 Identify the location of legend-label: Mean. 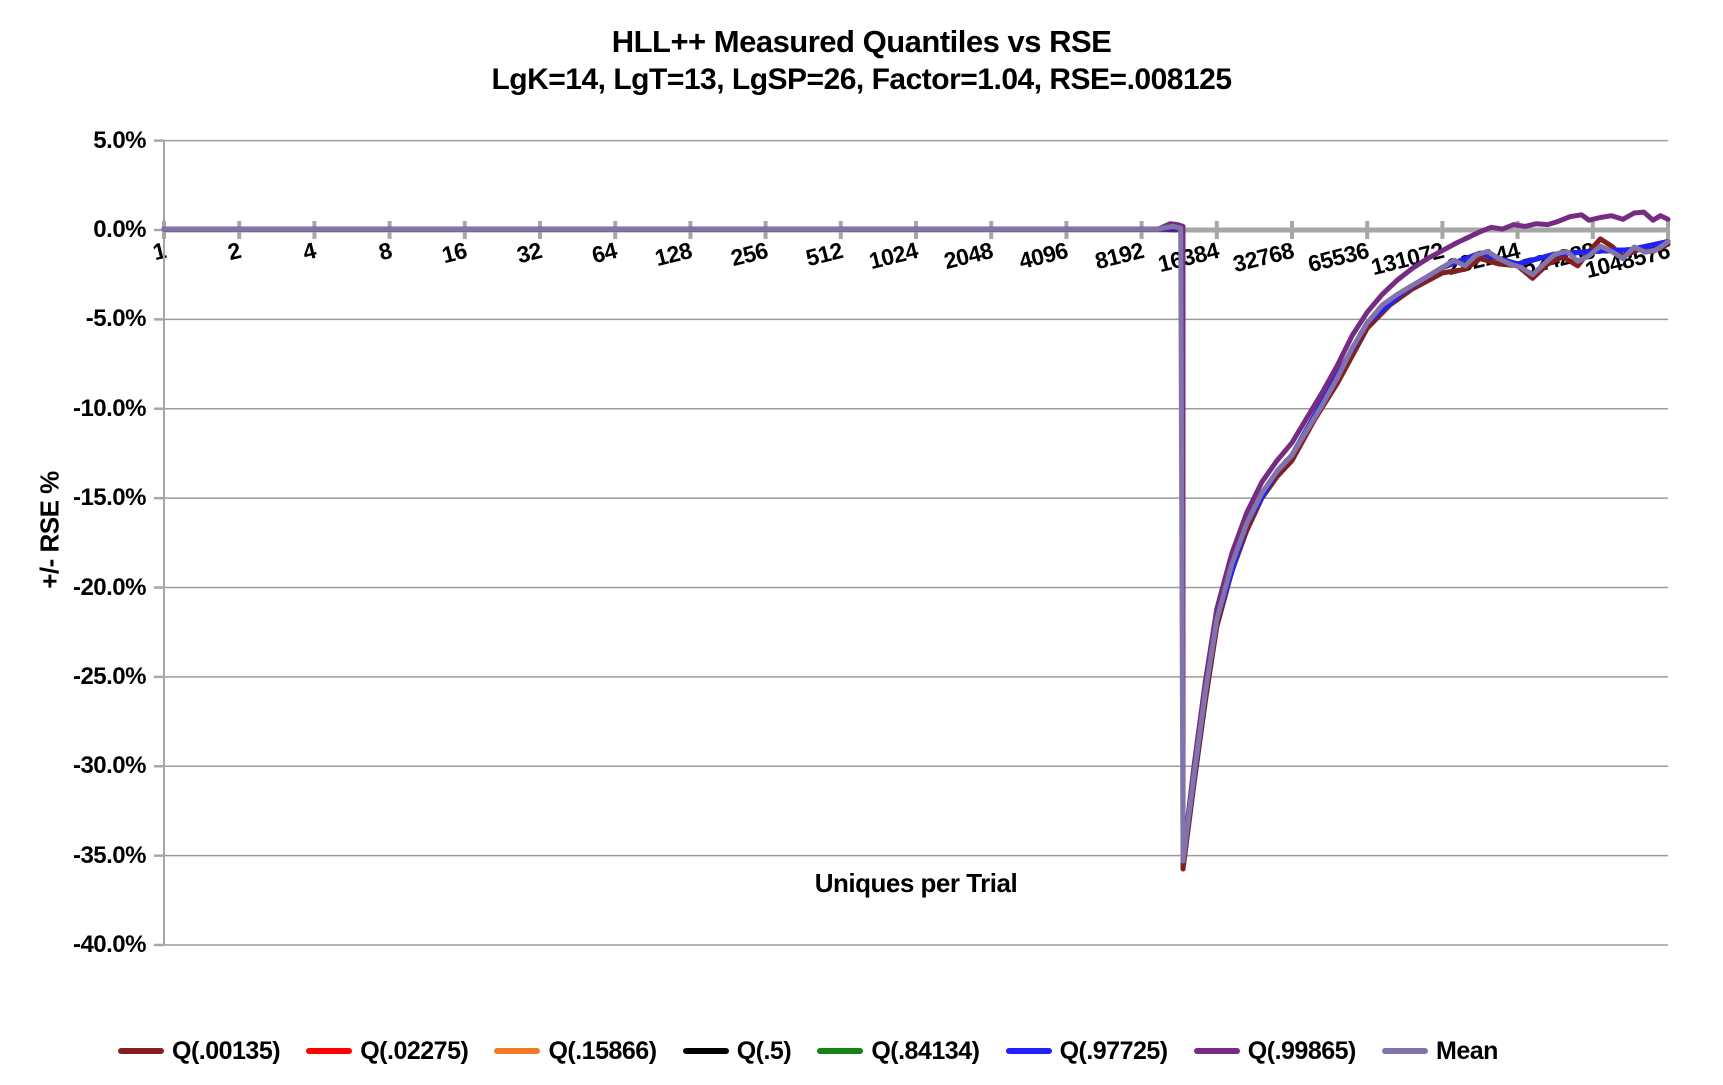
(1467, 1050).